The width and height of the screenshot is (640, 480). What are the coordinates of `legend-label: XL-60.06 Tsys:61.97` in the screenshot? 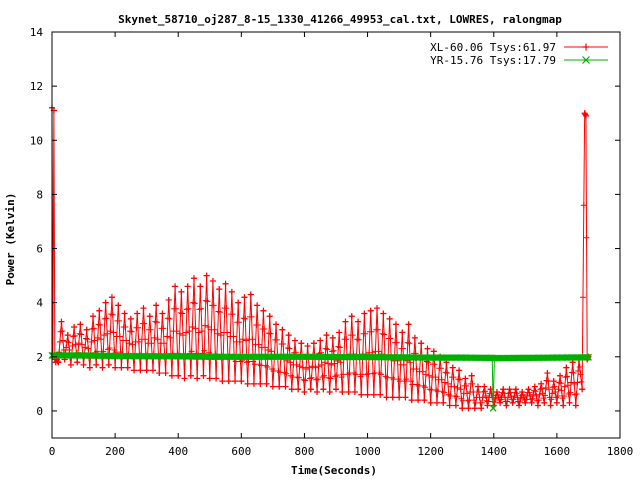 It's located at (493, 47).